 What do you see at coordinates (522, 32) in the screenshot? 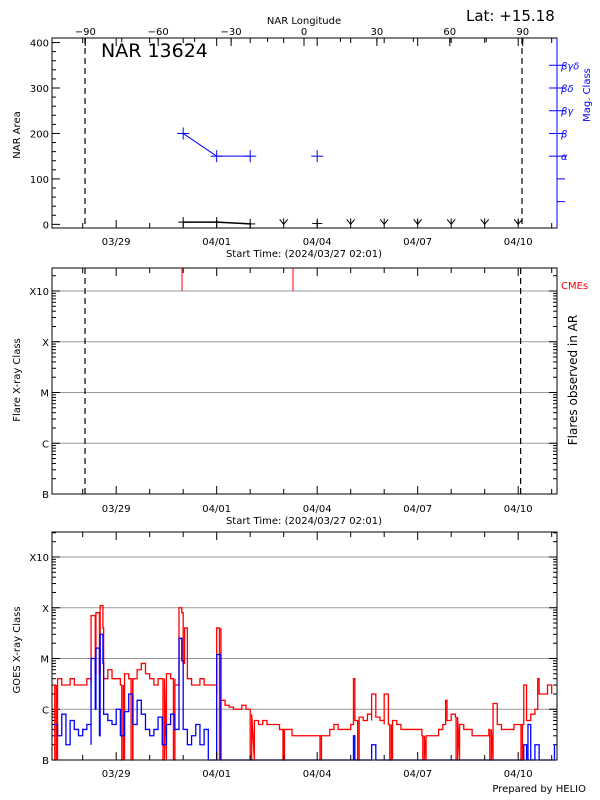
I see `top-x-tick-label: 90` at bounding box center [522, 32].